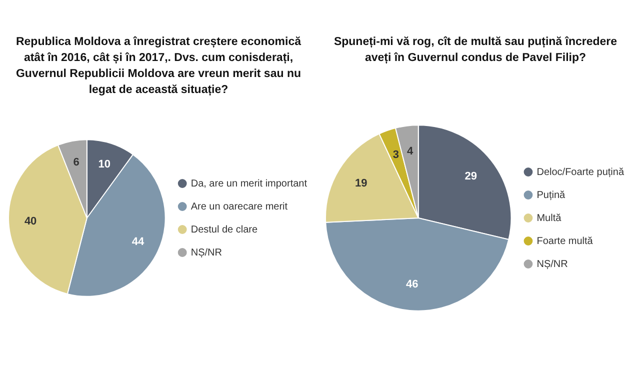  What do you see at coordinates (249, 184) in the screenshot?
I see `legend-label: Da, are un merit important` at bounding box center [249, 184].